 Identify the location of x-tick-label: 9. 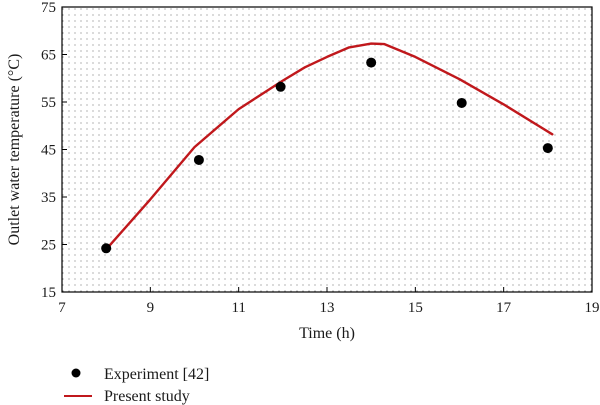
(151, 308).